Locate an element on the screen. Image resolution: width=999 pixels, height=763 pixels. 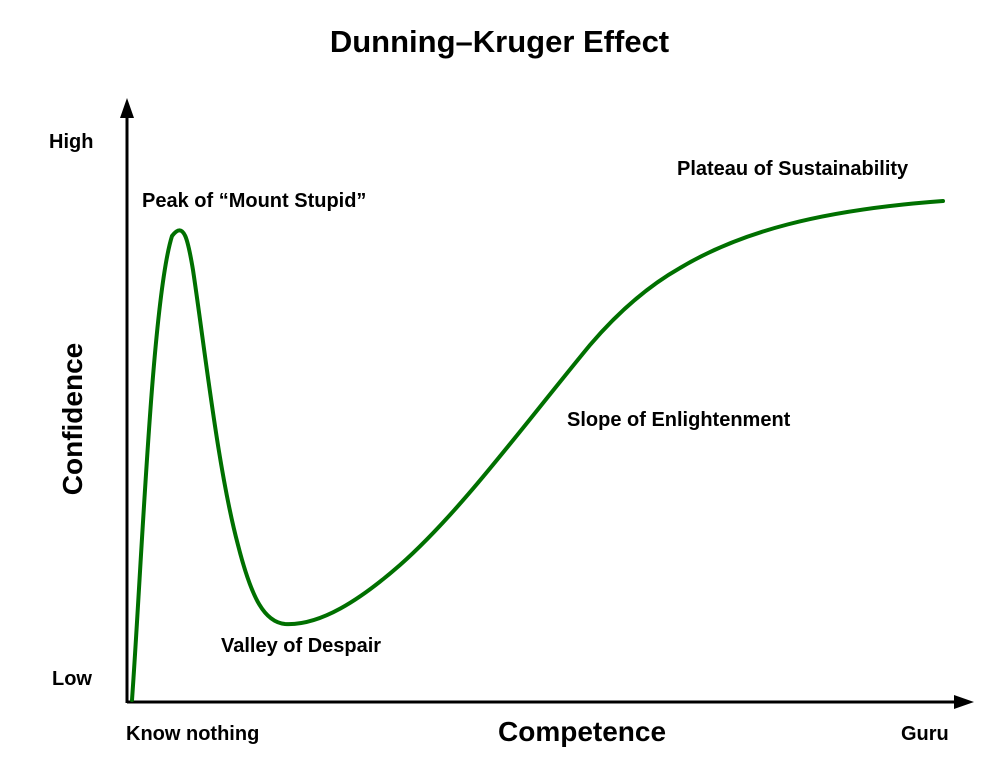
y-axis-title: Confidence is located at coordinates (72, 419).